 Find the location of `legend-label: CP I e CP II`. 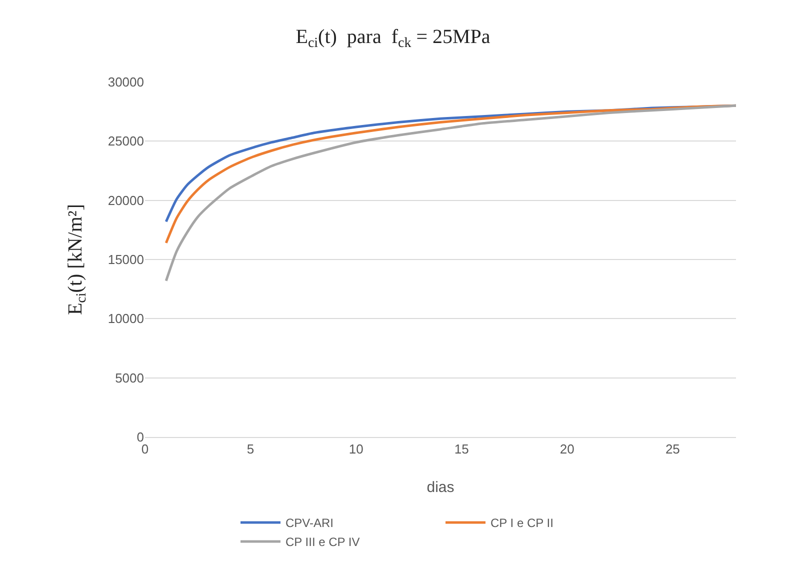

legend-label: CP I e CP II is located at coordinates (522, 523).